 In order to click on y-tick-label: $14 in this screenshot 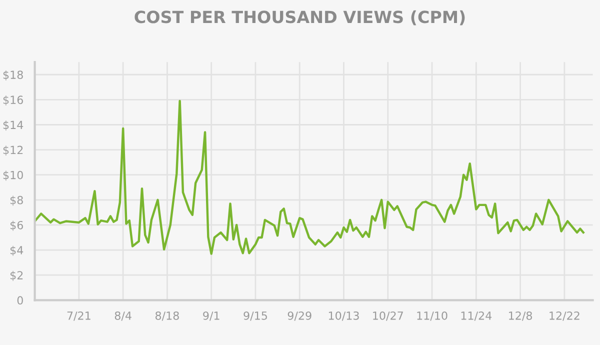, I will do `click(13, 125)`.